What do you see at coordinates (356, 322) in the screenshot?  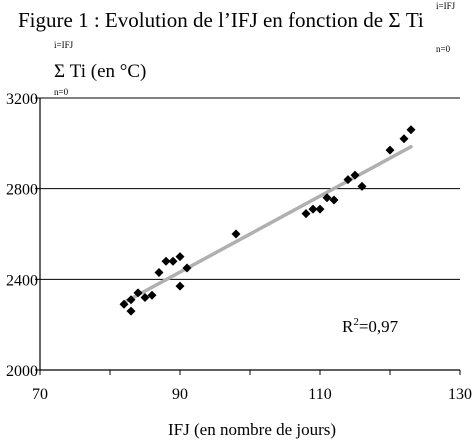 I see `r-squared-exponent: 2` at bounding box center [356, 322].